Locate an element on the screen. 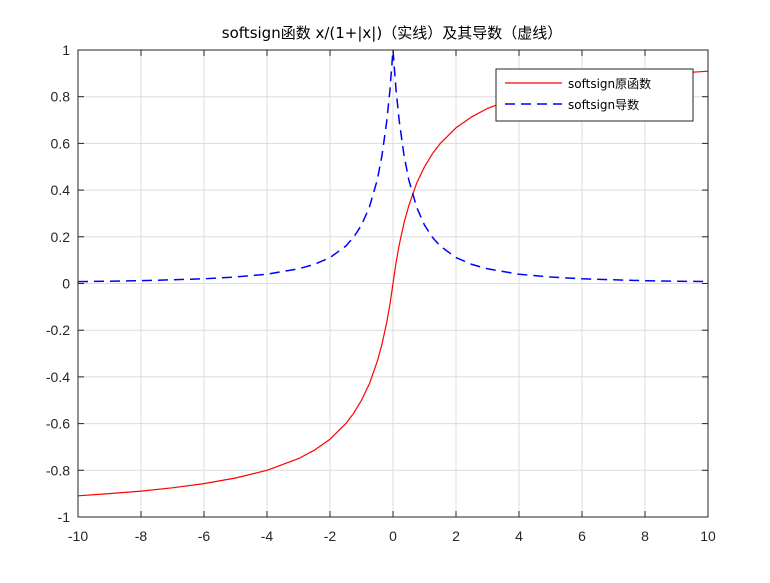 This screenshot has width=770, height=583. y-tick-label: 0.8 is located at coordinates (61, 97).